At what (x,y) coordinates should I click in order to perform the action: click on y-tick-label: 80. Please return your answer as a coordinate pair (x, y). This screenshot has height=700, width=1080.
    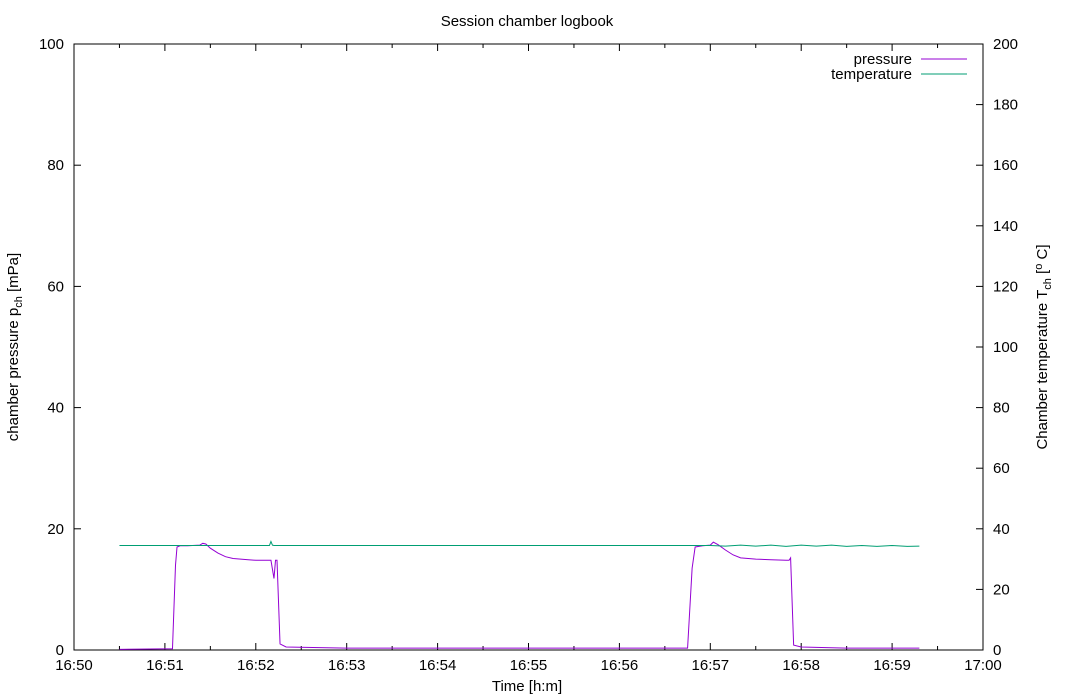
    Looking at the image, I should click on (55, 165).